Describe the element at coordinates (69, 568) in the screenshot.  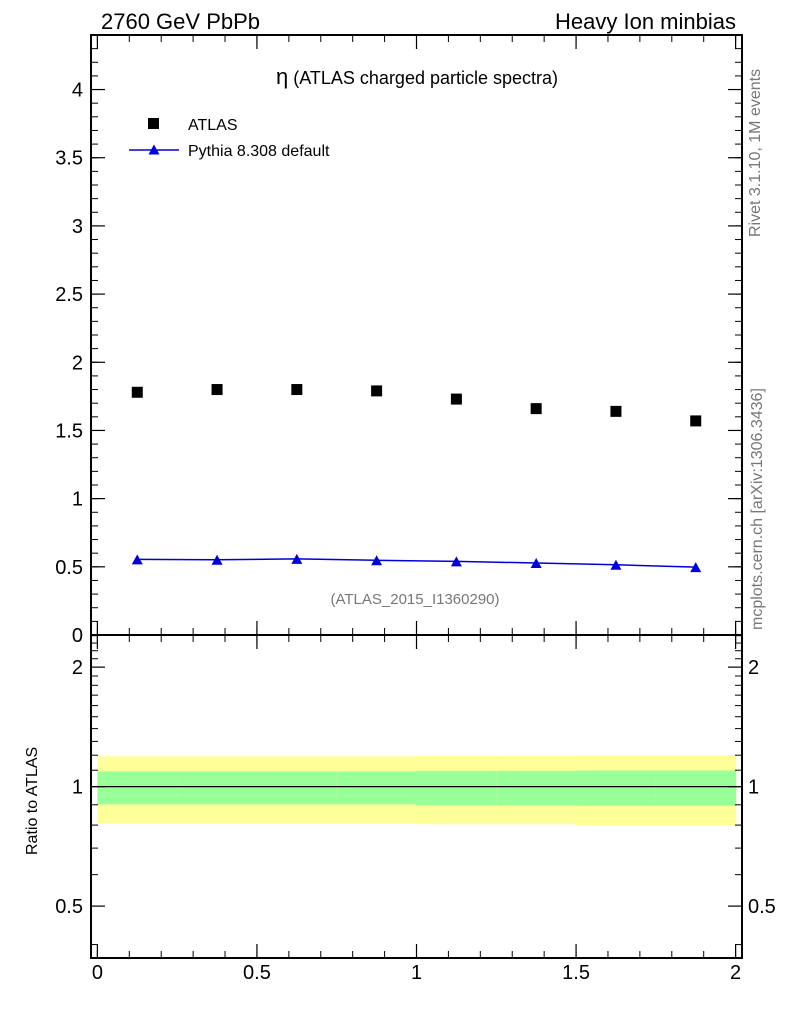
I see `y-tick-label: 0.5` at that location.